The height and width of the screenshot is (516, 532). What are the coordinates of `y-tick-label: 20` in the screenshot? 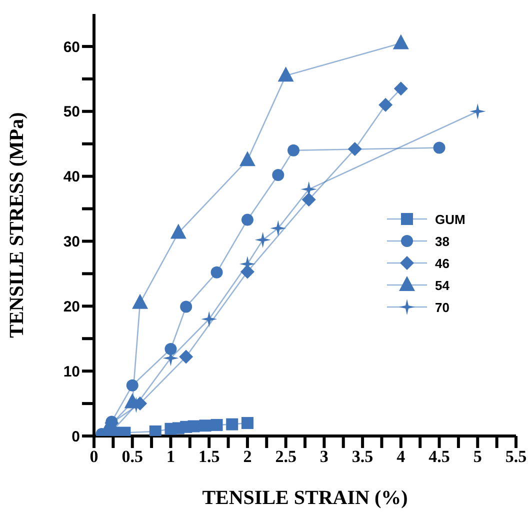 It's located at (71, 307).